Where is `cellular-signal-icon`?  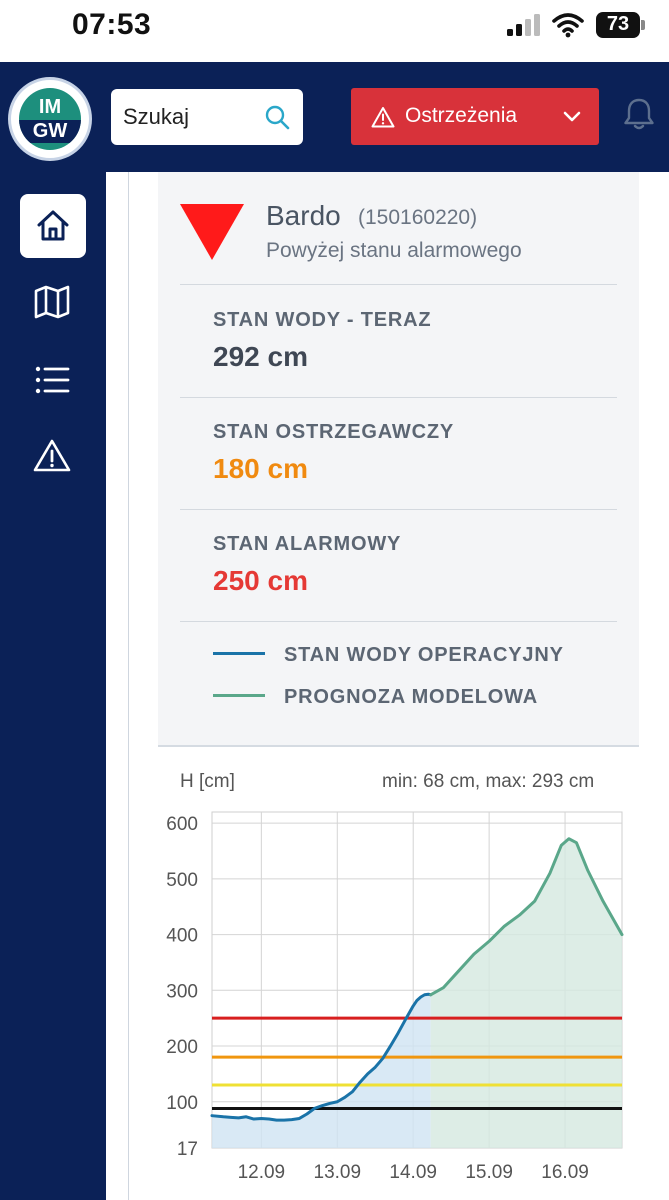 cellular-signal-icon is located at coordinates (523, 25).